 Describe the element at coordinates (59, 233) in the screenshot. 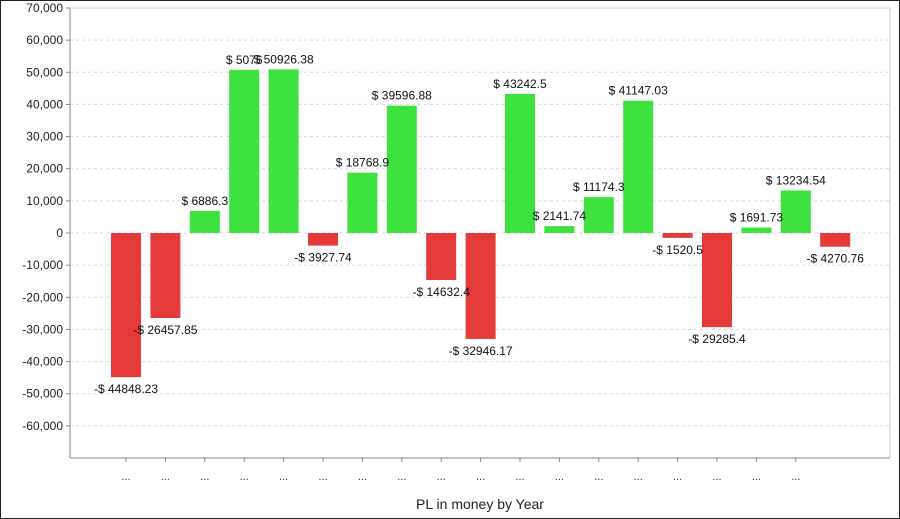

I see `y-tick-label: 0` at that location.